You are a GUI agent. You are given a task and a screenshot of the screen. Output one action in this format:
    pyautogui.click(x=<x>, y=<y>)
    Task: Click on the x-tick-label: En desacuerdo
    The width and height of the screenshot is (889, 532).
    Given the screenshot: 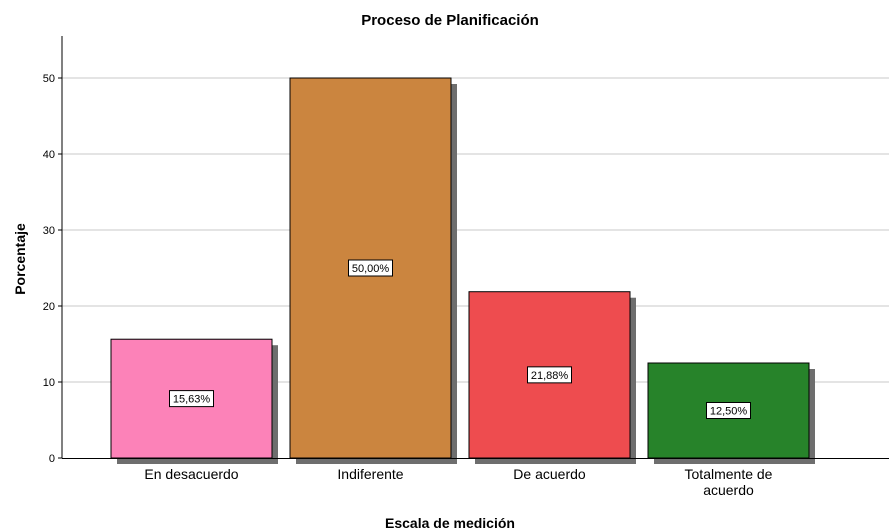 What is the action you would take?
    pyautogui.click(x=191, y=474)
    